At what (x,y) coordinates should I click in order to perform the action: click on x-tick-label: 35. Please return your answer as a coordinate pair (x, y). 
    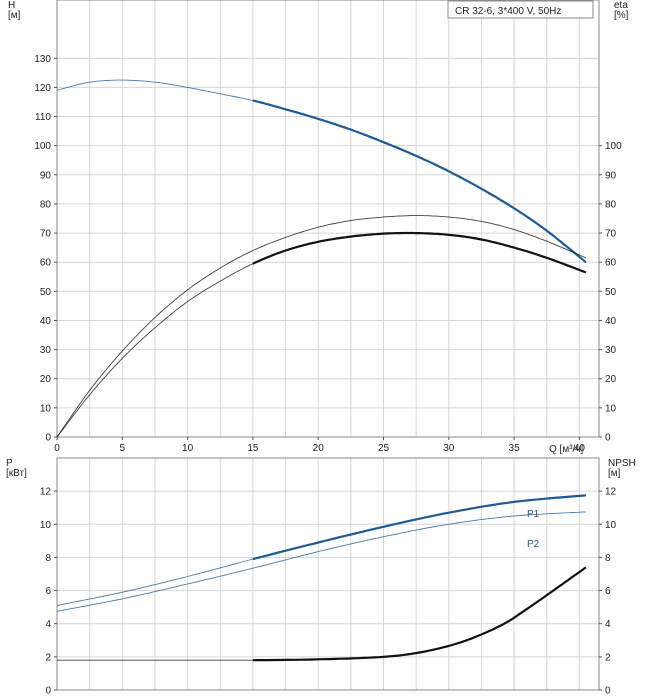
    Looking at the image, I should click on (515, 448).